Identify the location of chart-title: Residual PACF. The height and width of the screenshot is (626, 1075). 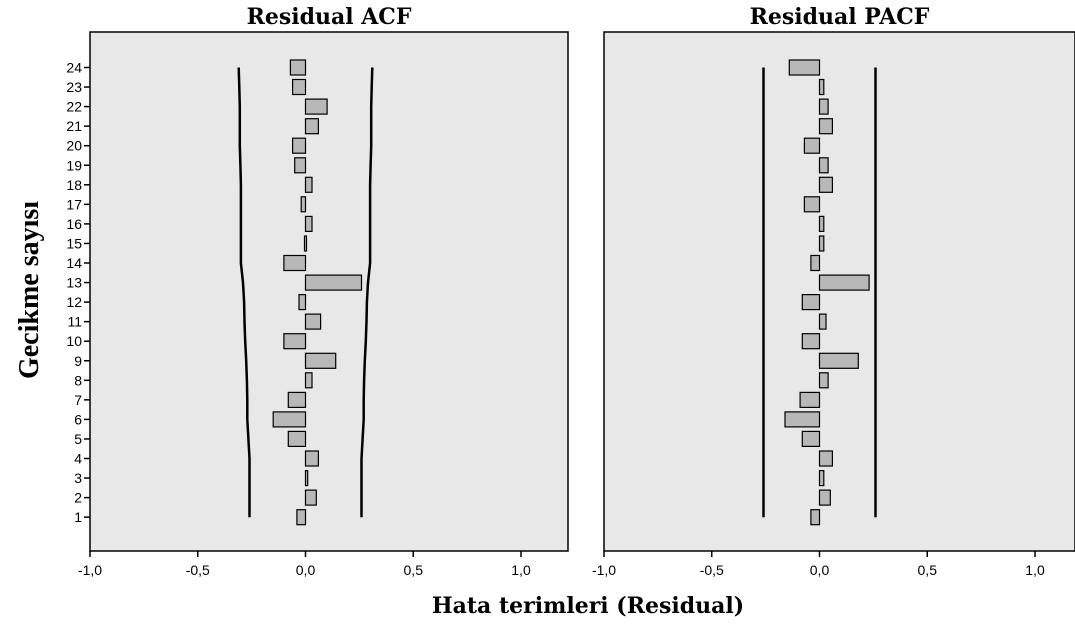
(840, 17).